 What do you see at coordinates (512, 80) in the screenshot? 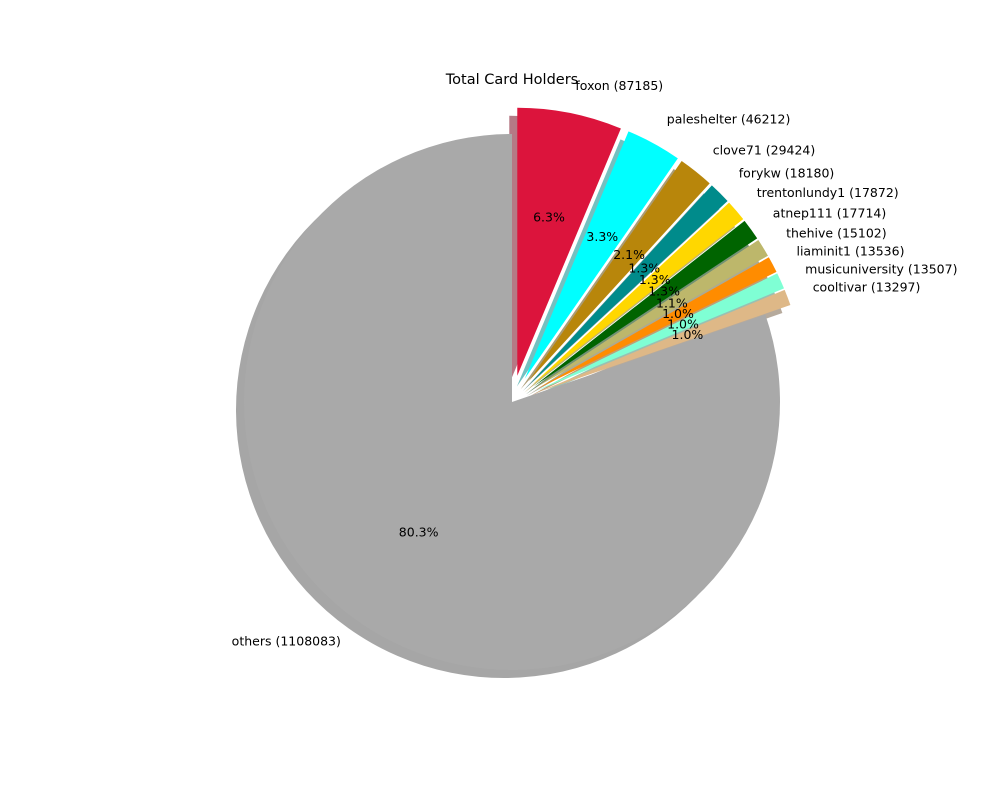
I see `chart-title: Total Card Holders` at bounding box center [512, 80].